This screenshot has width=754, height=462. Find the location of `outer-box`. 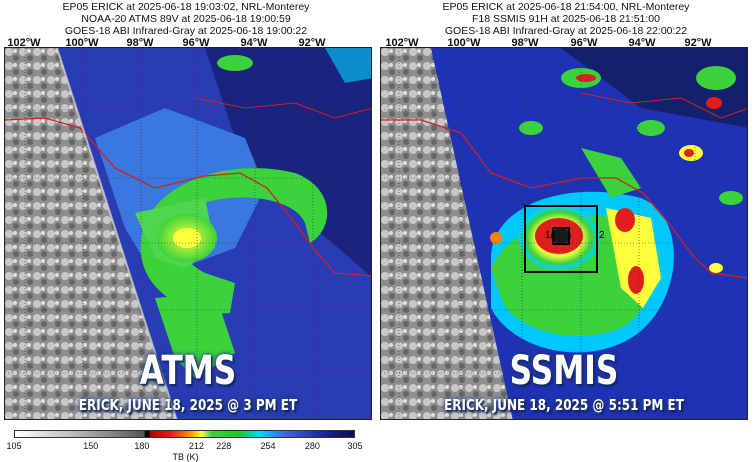

outer-box is located at coordinates (561, 239).